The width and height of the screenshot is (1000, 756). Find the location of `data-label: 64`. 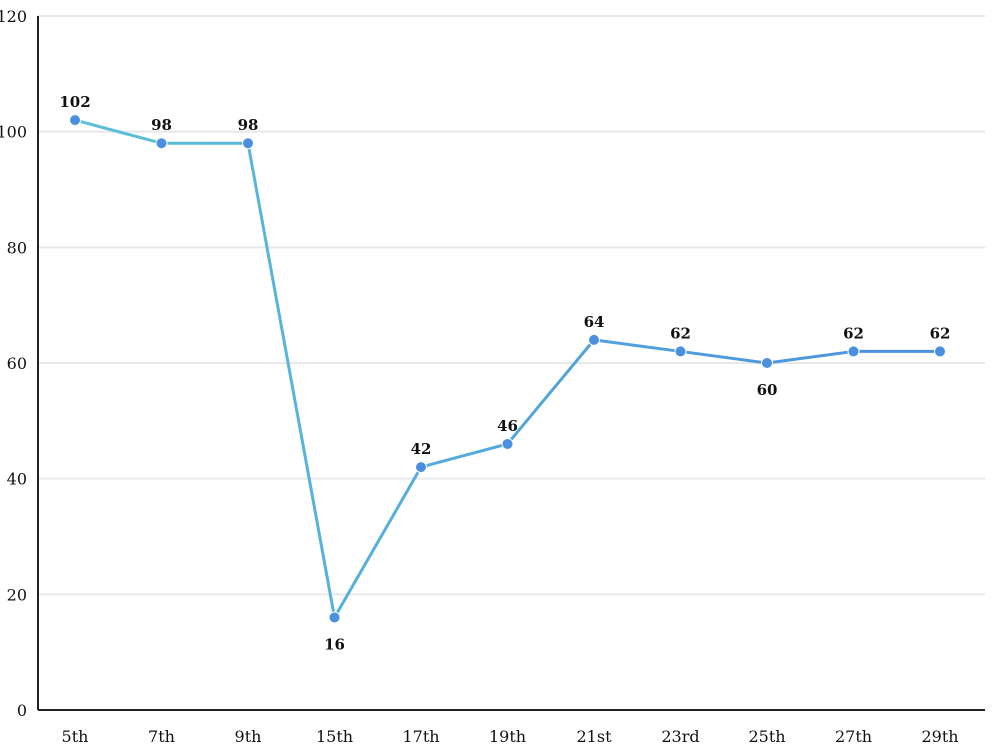

data-label: 64 is located at coordinates (594, 322).